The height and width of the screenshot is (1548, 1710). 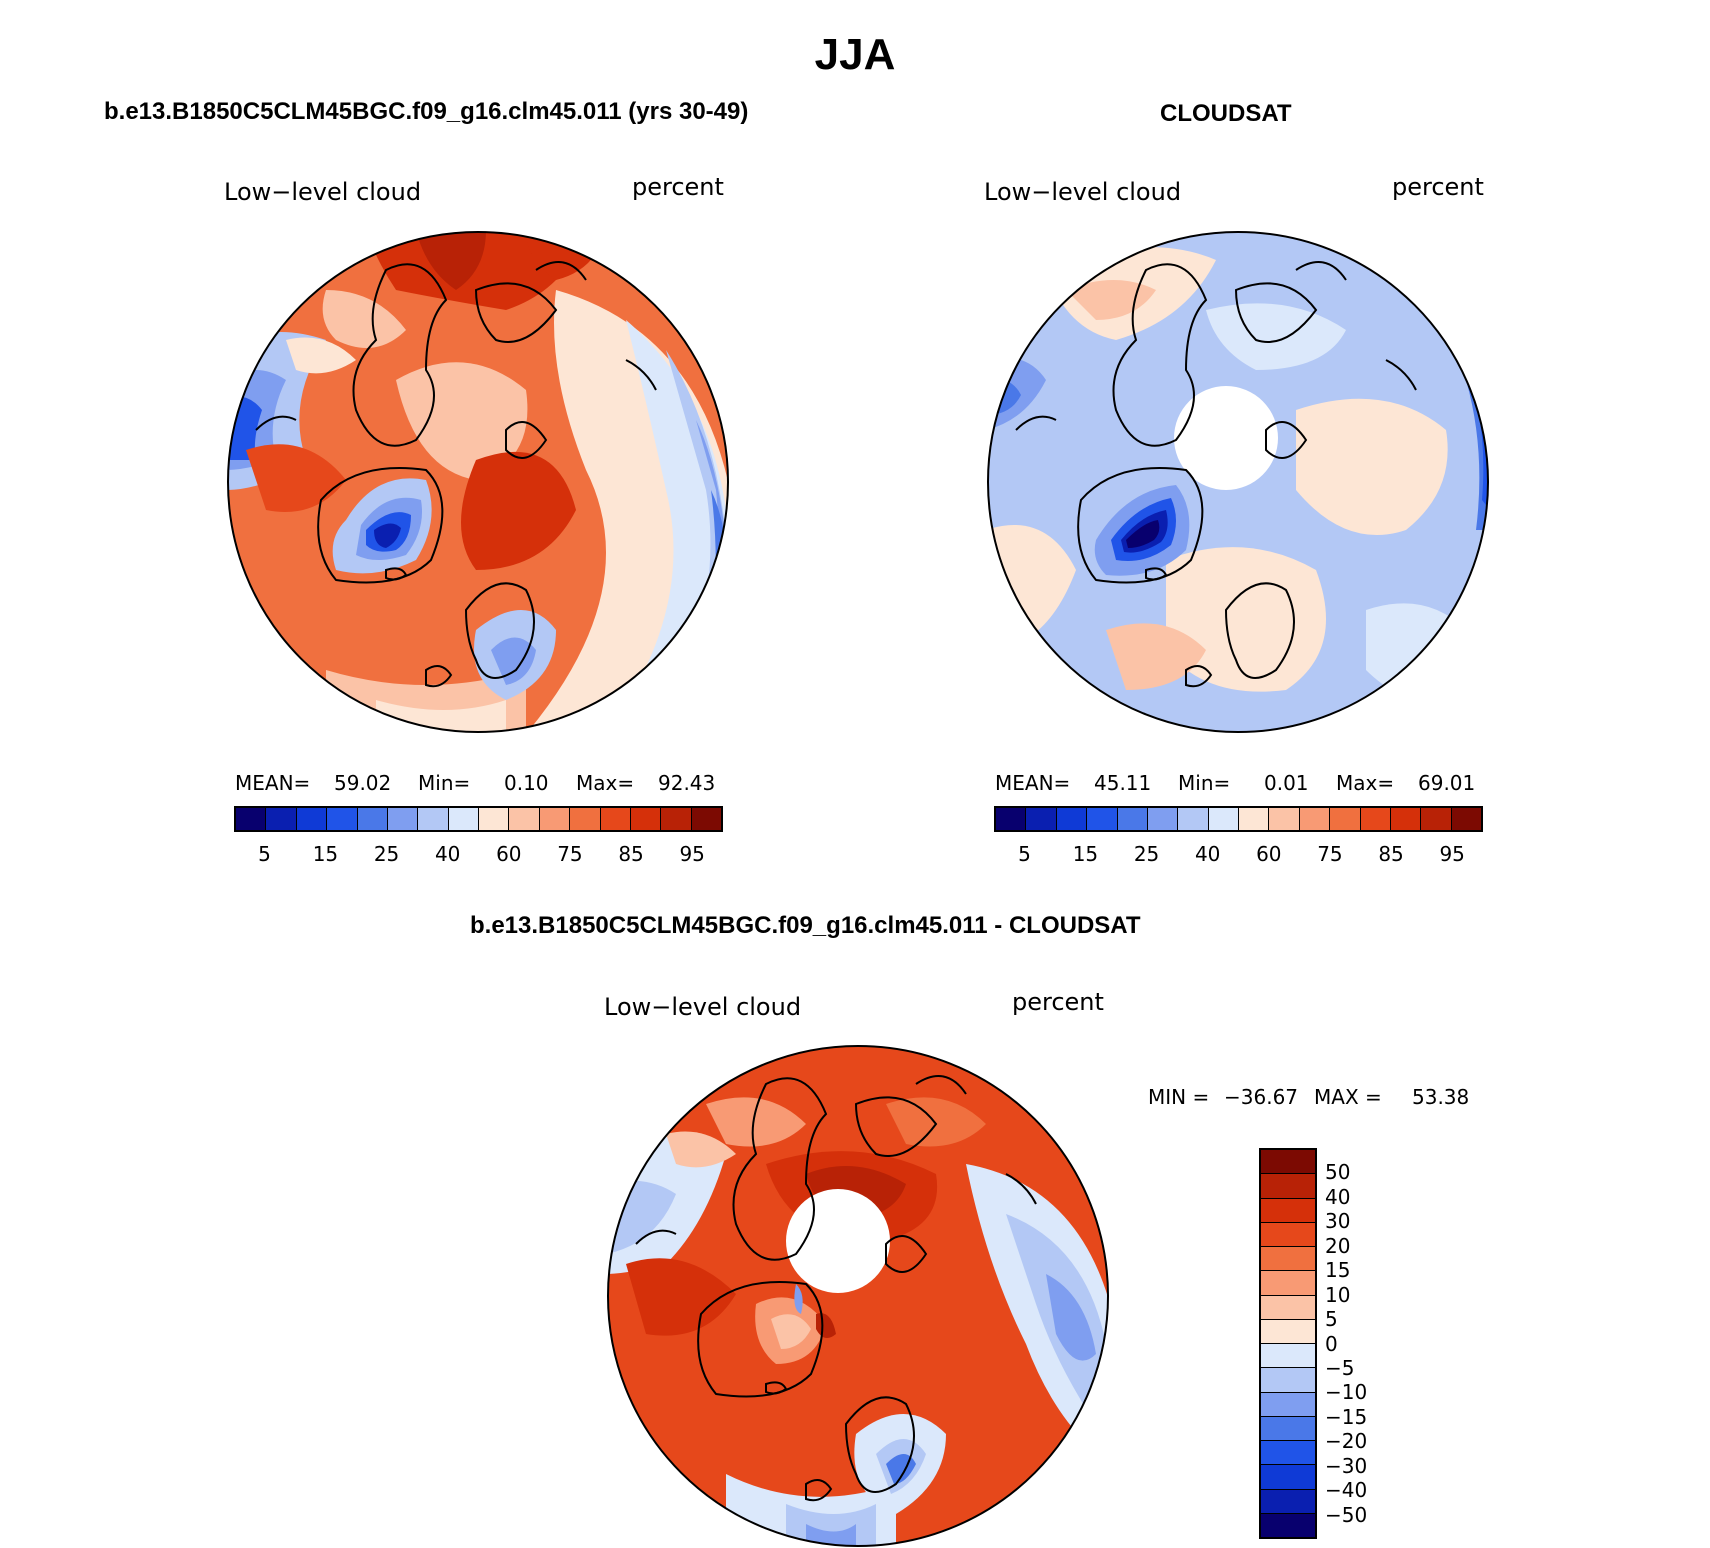 What do you see at coordinates (1033, 783) in the screenshot?
I see `panel2-mean-label: MEAN=` at bounding box center [1033, 783].